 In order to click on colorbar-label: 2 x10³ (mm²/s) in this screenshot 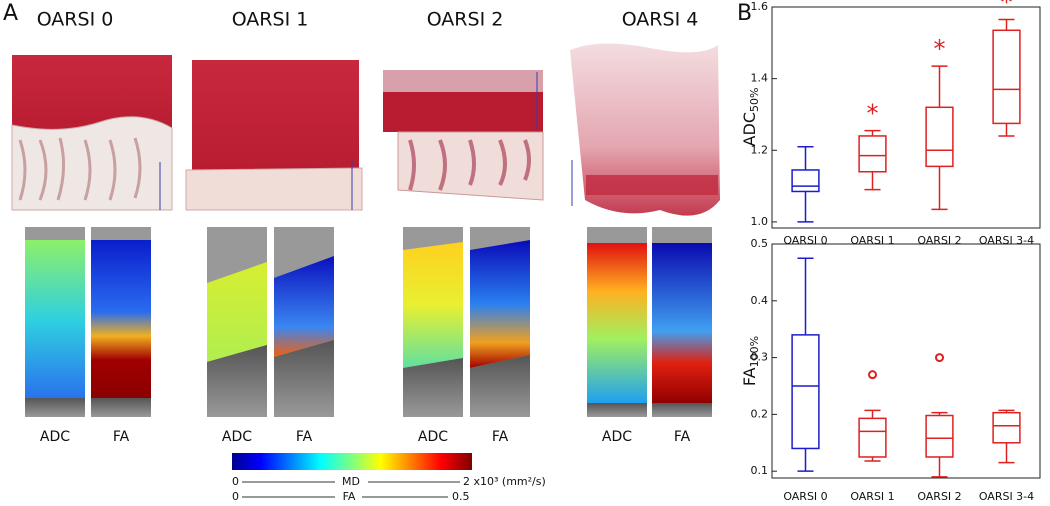, I will do `click(504, 481)`.